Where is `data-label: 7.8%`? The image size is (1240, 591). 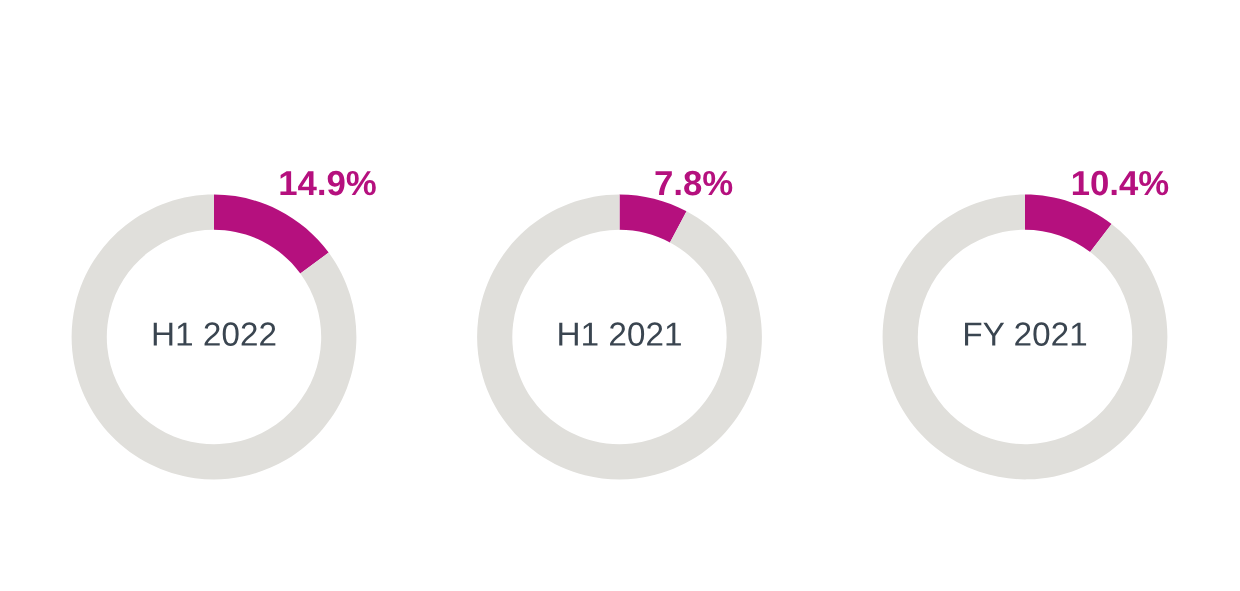
data-label: 7.8% is located at coordinates (694, 183).